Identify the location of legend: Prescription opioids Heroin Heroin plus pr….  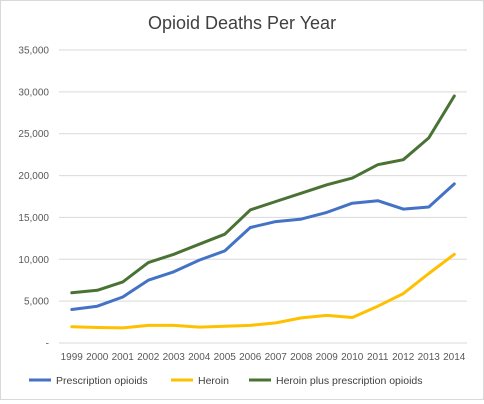
(226, 381).